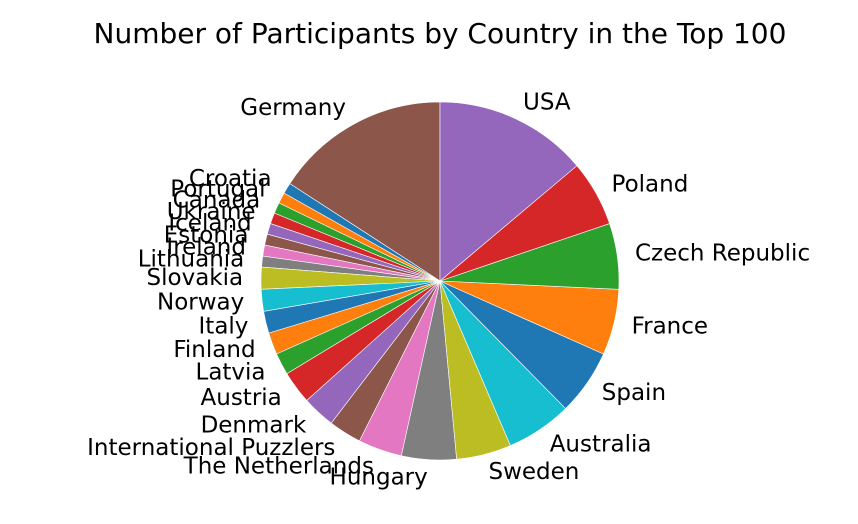 This screenshot has width=858, height=524. What do you see at coordinates (206, 247) in the screenshot?
I see `pie-label-ireland: Ireland` at bounding box center [206, 247].